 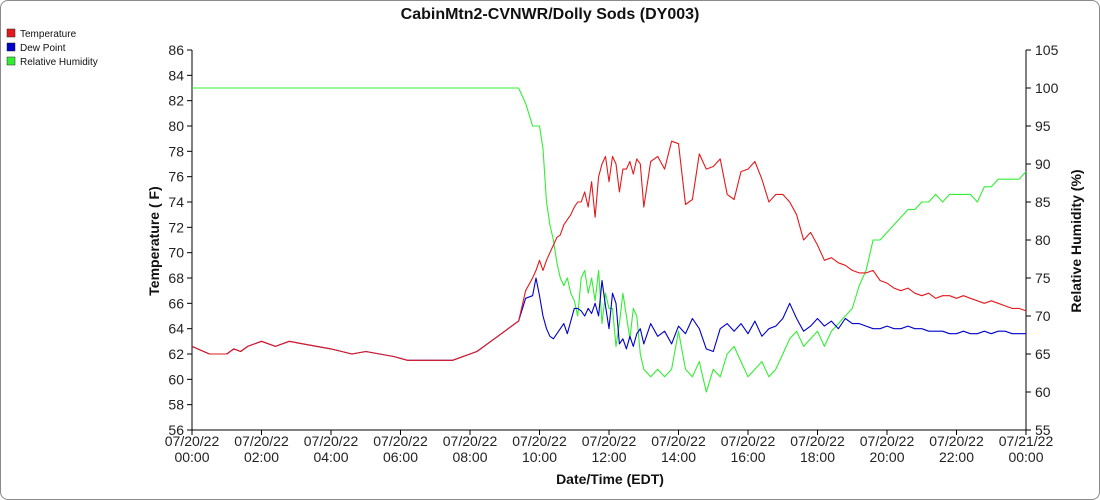 What do you see at coordinates (11, 61) in the screenshot?
I see `legend-humidity-swatch` at bounding box center [11, 61].